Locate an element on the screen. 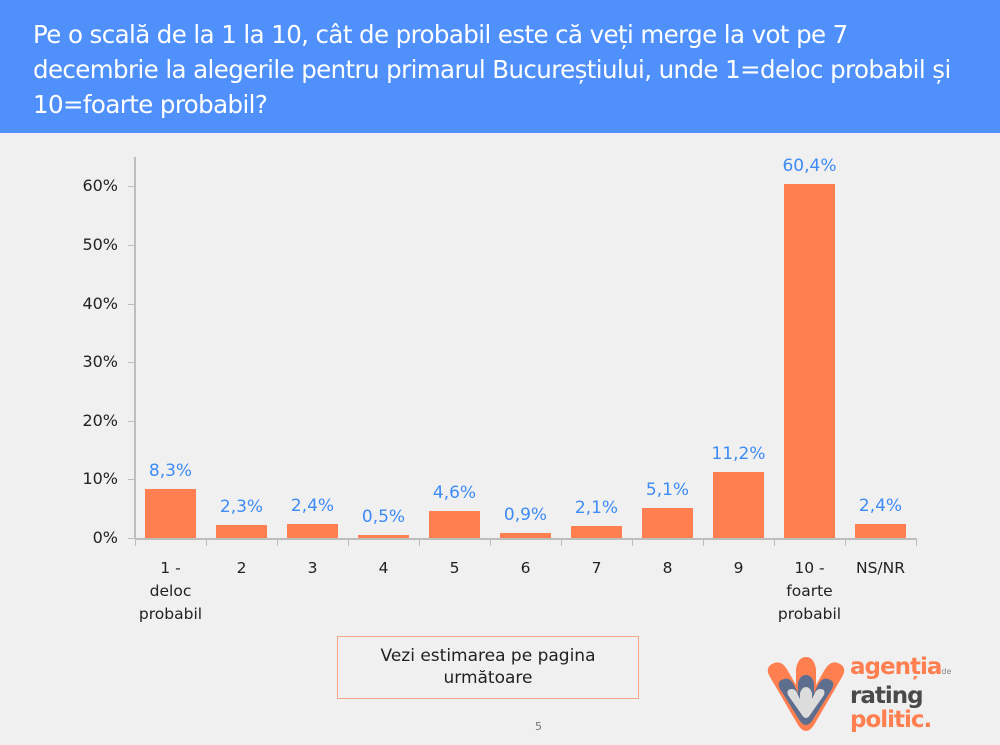 The width and height of the screenshot is (1000, 745). logo-word-rating: rating is located at coordinates (887, 696).